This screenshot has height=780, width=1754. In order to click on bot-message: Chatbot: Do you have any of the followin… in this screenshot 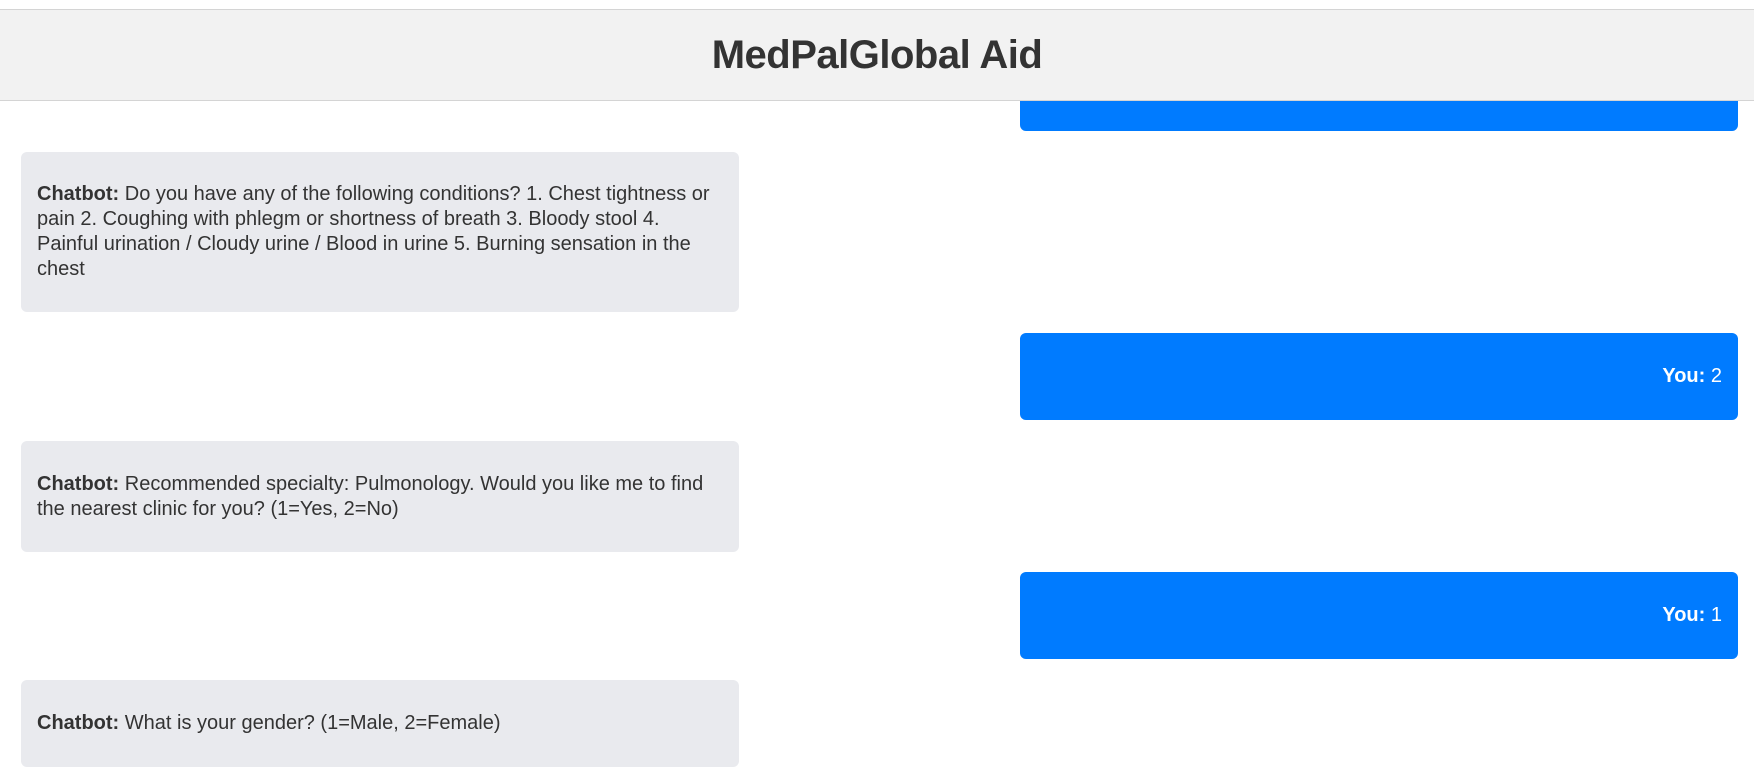, I will do `click(380, 232)`.